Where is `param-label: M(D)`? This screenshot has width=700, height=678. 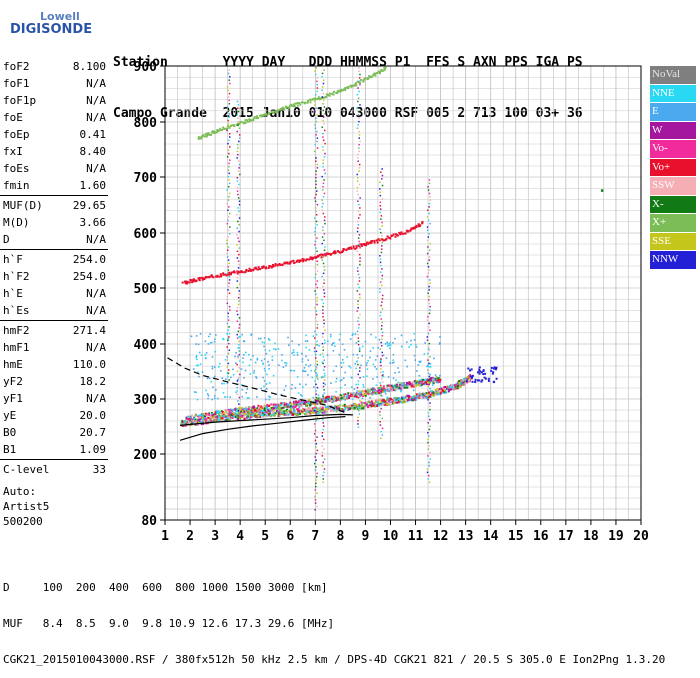 param-label: M(D) is located at coordinates (16, 222).